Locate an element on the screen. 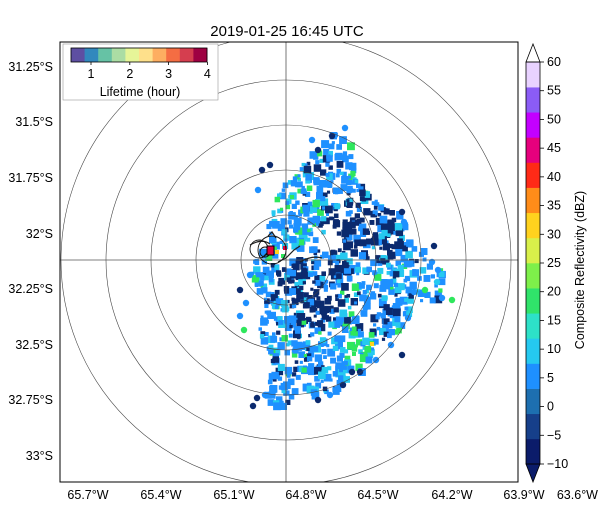  longitude-tick-label: 65.7°W is located at coordinates (87, 495).